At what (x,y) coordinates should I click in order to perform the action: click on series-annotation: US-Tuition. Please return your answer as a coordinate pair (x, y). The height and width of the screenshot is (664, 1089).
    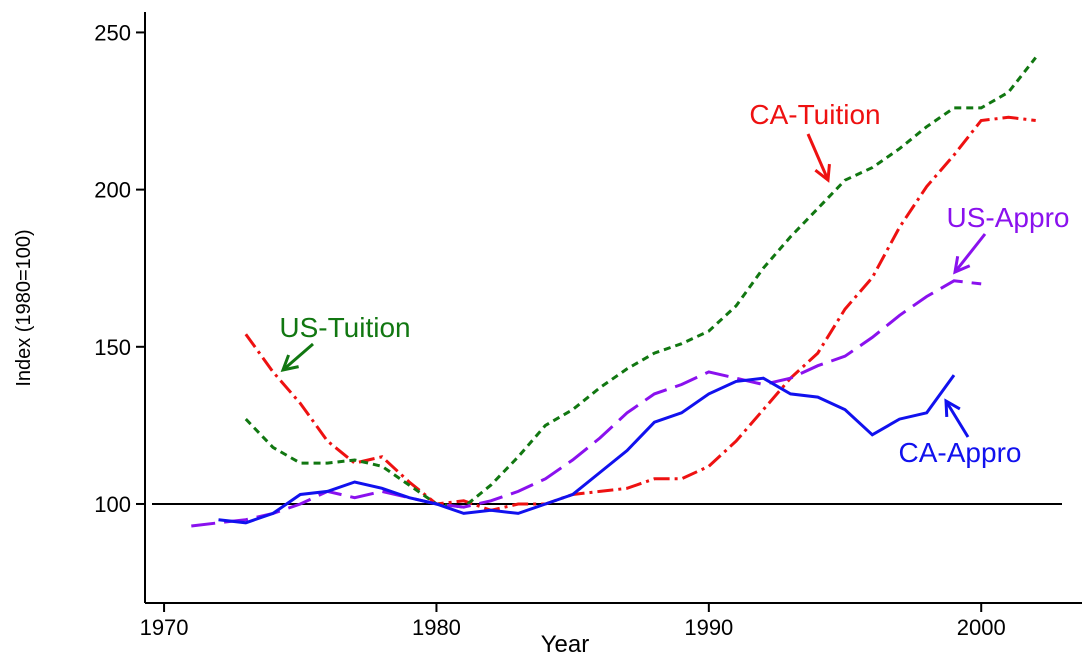
    Looking at the image, I should click on (344, 327).